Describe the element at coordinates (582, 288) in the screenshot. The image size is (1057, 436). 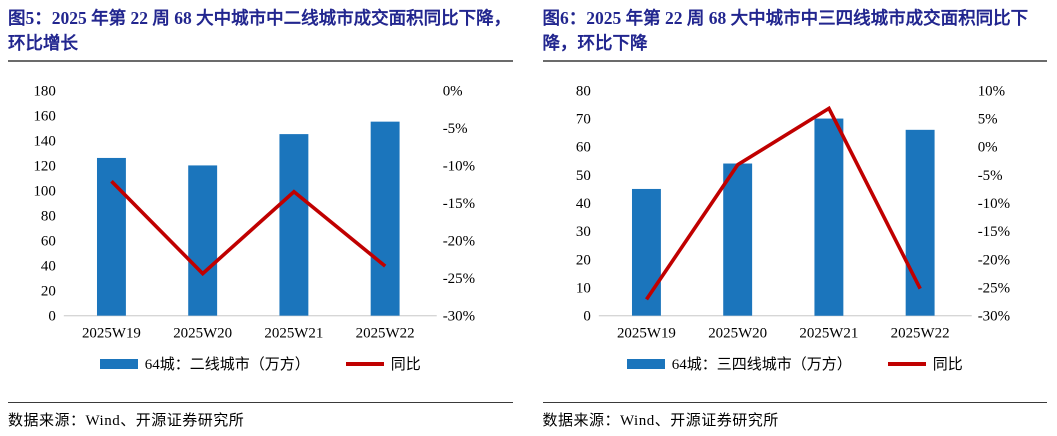
I see `left-axis-tick: 10` at that location.